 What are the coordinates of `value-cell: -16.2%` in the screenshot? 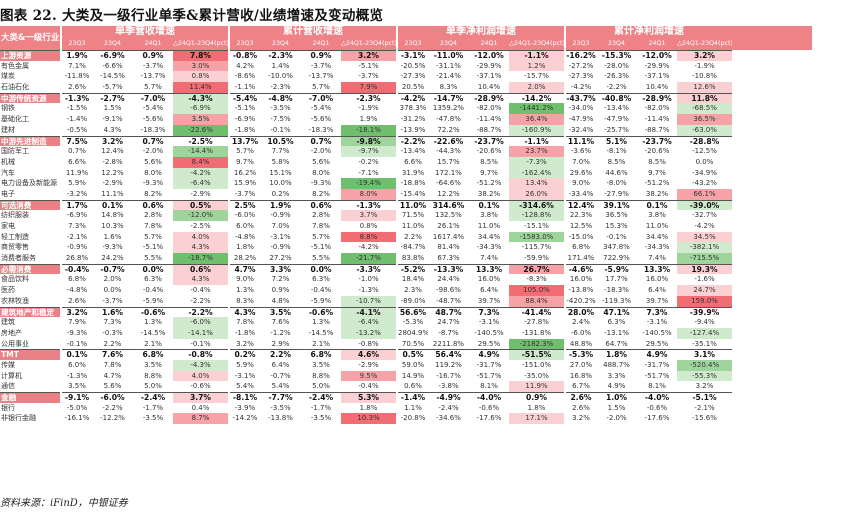 It's located at (581, 55).